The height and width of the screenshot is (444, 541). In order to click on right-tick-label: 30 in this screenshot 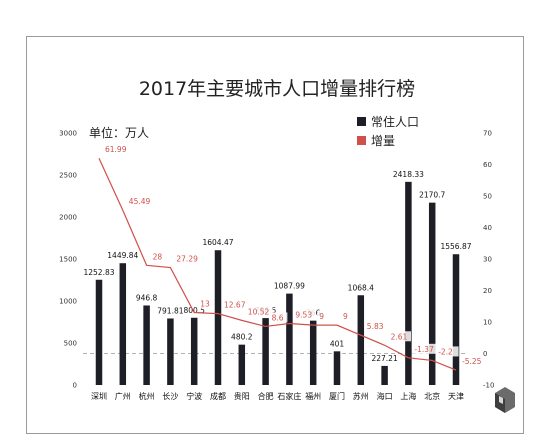, I will do `click(487, 260)`.